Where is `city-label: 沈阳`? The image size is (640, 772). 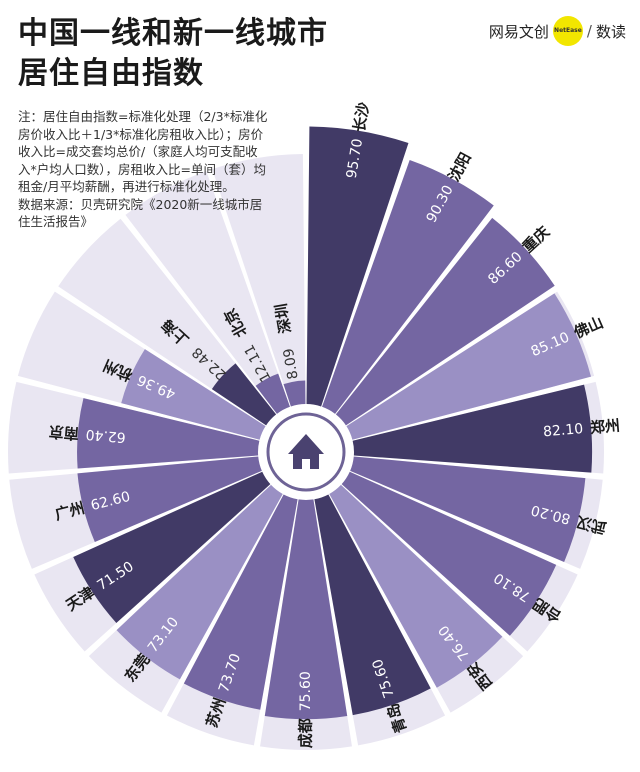 city-label: 沈阳 is located at coordinates (460, 166).